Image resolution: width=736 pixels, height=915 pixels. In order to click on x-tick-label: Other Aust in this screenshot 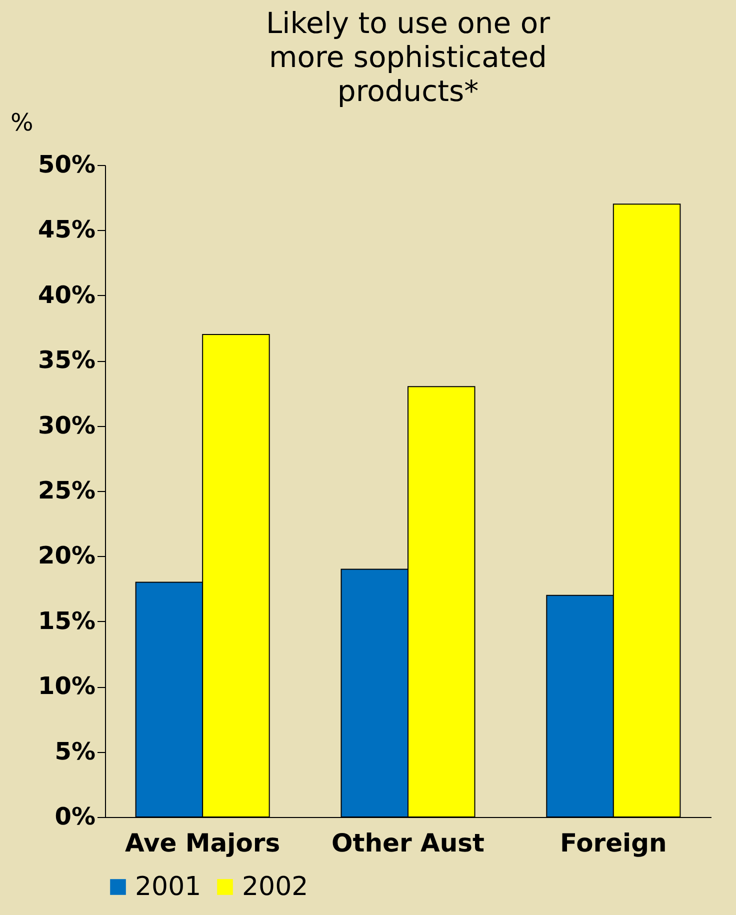, I will do `click(408, 843)`.